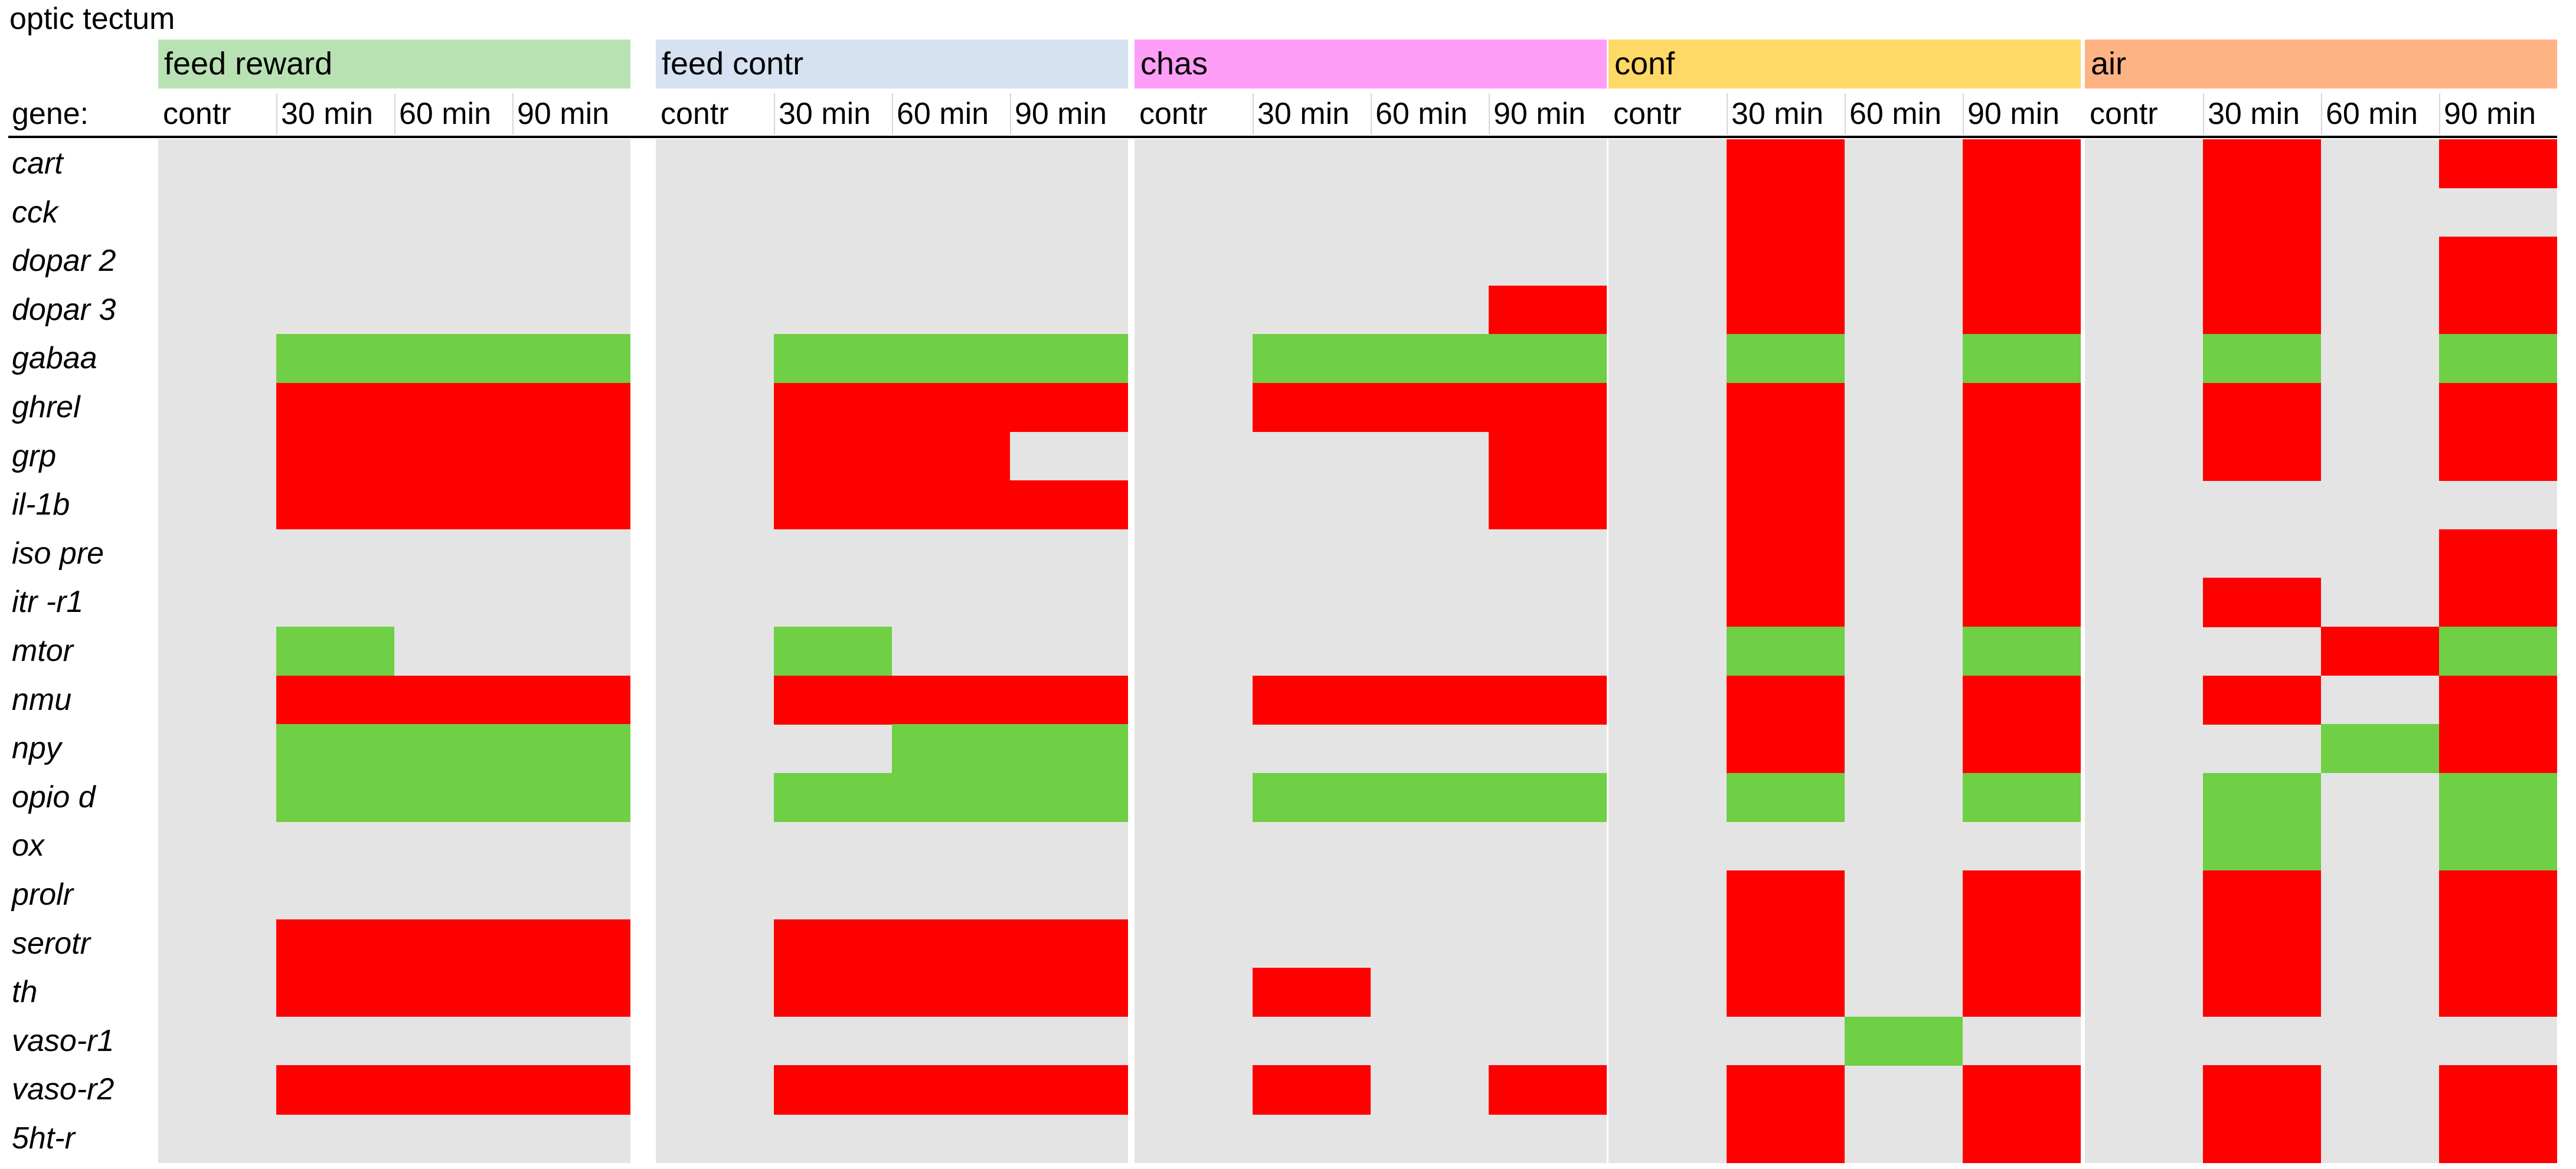 The image size is (2576, 1169). What do you see at coordinates (41, 504) in the screenshot?
I see `gene-label-7: il-1b` at bounding box center [41, 504].